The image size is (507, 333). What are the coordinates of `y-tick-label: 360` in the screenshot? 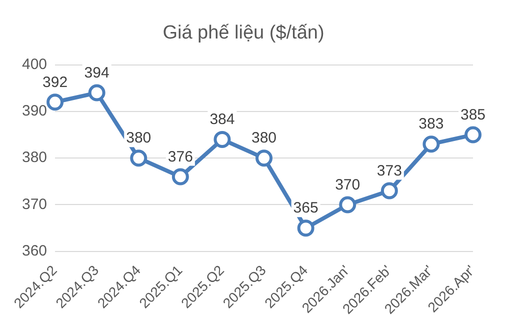 It's located at (35, 251).